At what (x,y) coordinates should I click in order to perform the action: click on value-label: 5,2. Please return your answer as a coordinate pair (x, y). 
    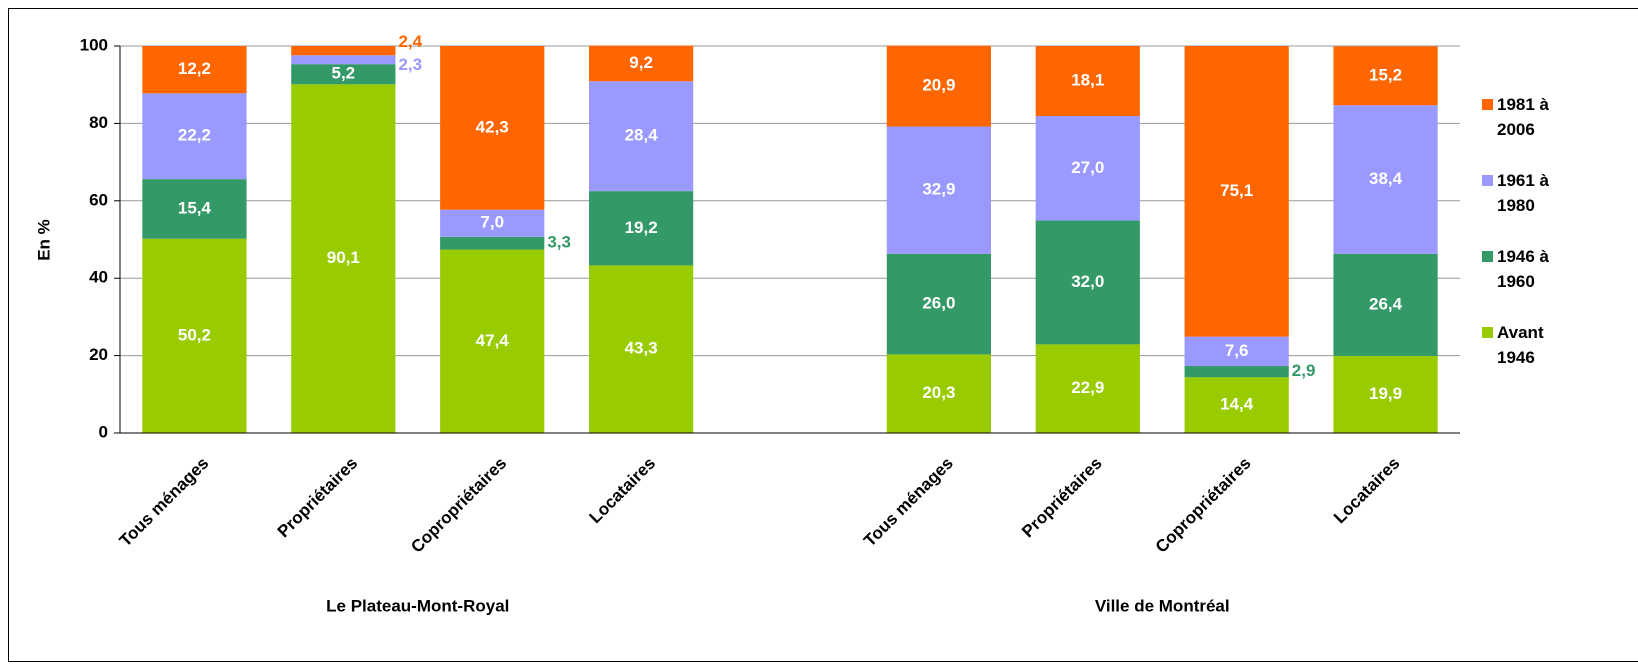
    Looking at the image, I should click on (344, 73).